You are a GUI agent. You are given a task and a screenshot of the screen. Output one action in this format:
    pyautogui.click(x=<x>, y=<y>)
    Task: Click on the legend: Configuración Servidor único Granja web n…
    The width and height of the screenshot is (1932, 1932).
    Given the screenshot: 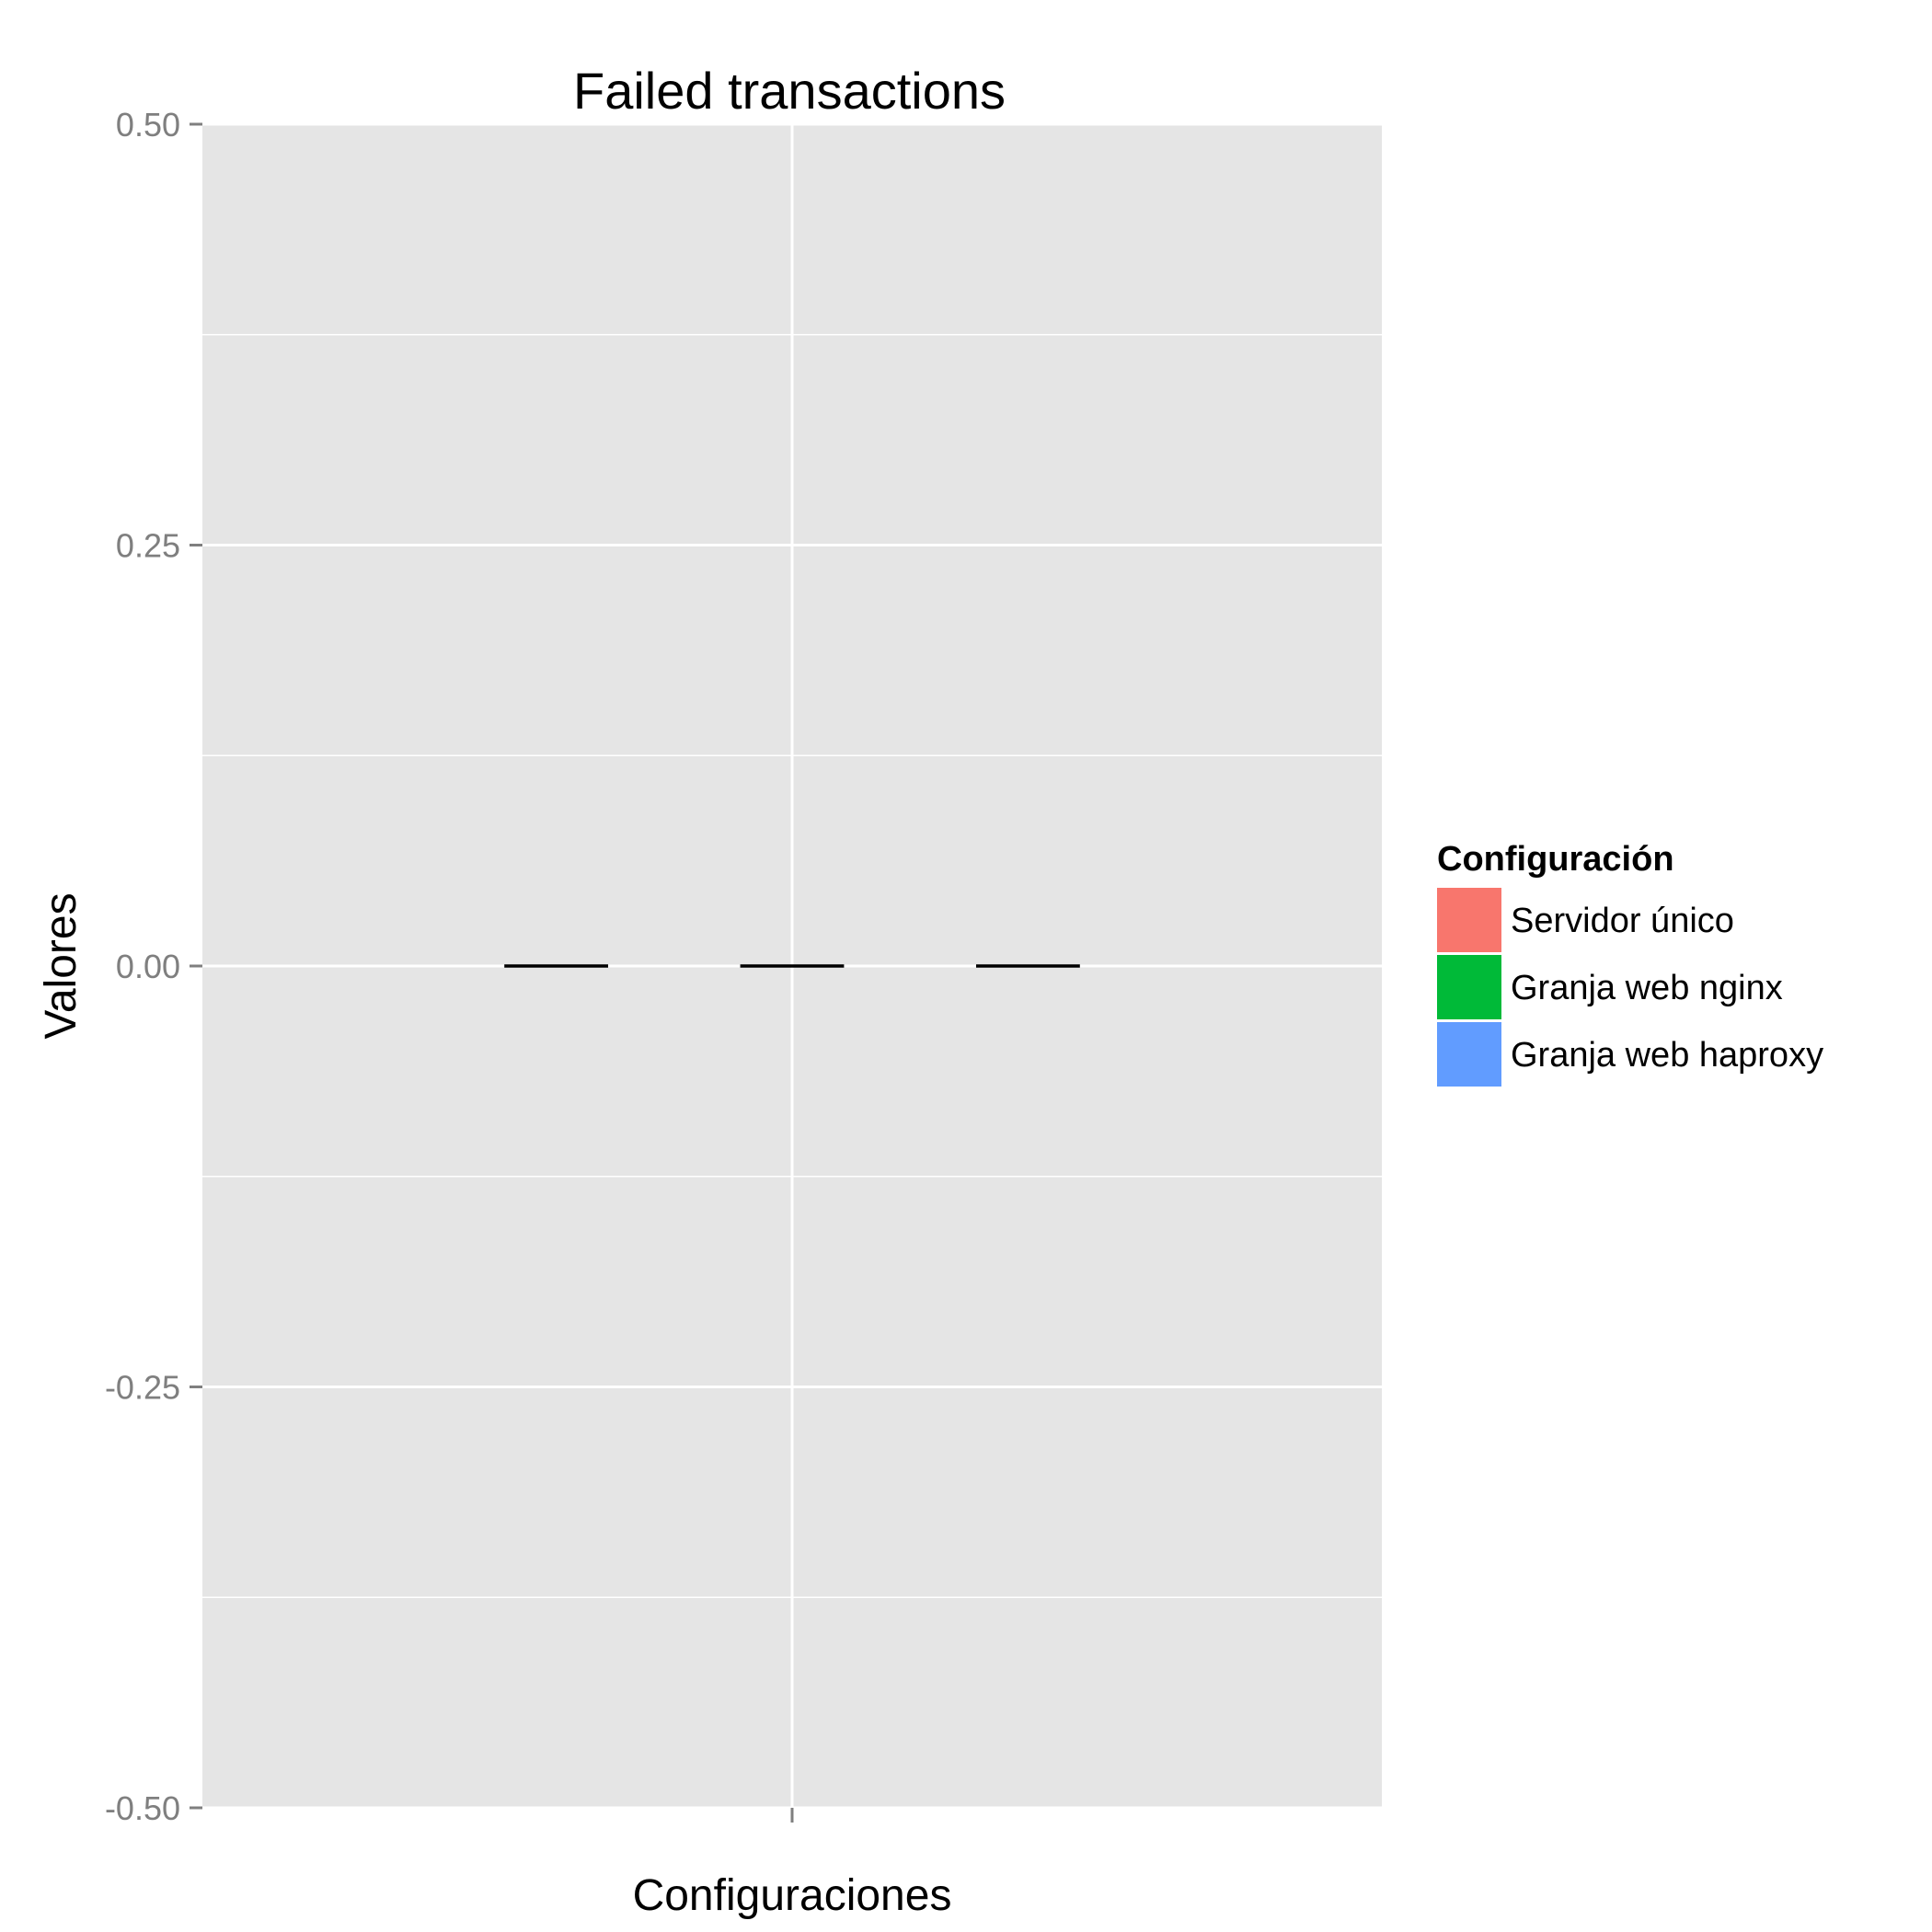 What is the action you would take?
    pyautogui.click(x=1630, y=963)
    